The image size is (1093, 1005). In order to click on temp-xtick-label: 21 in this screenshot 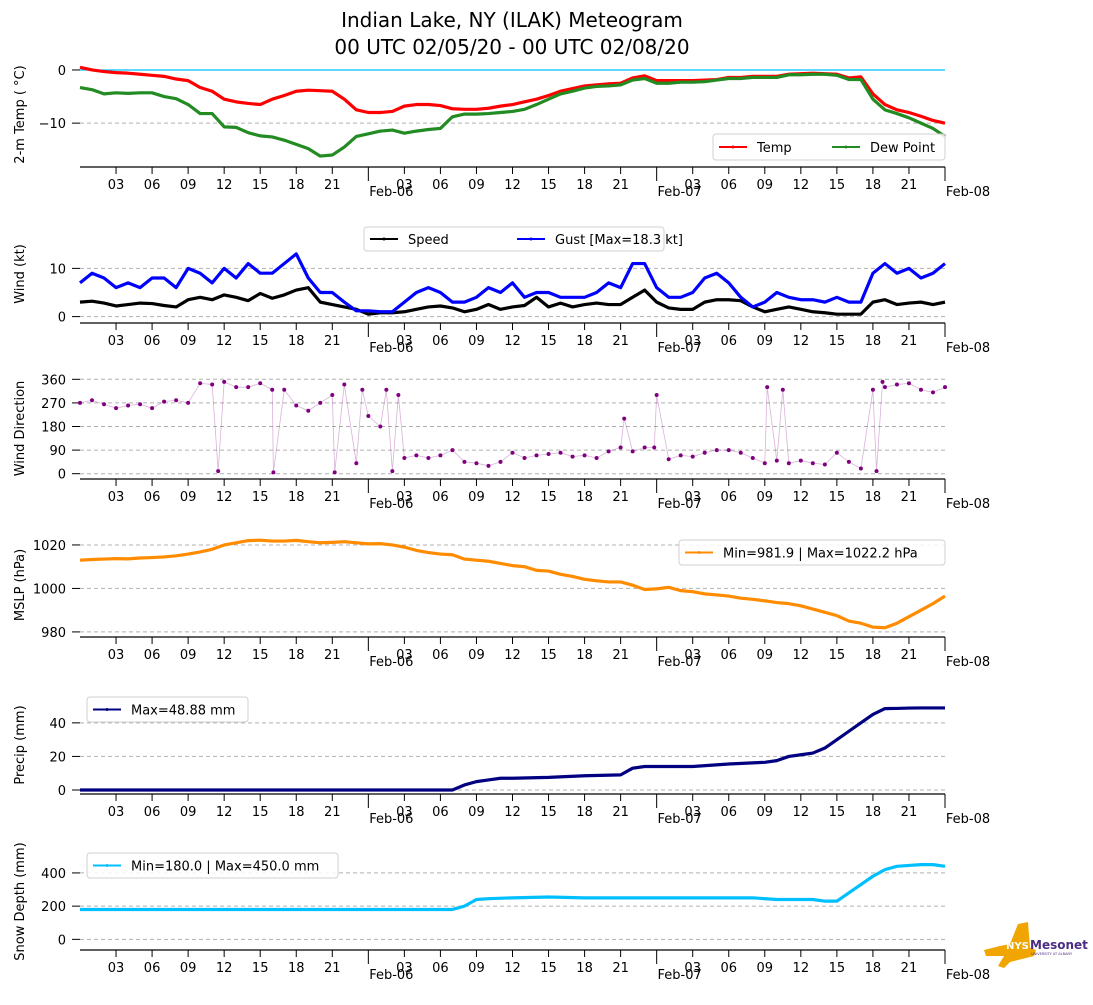, I will do `click(909, 185)`.